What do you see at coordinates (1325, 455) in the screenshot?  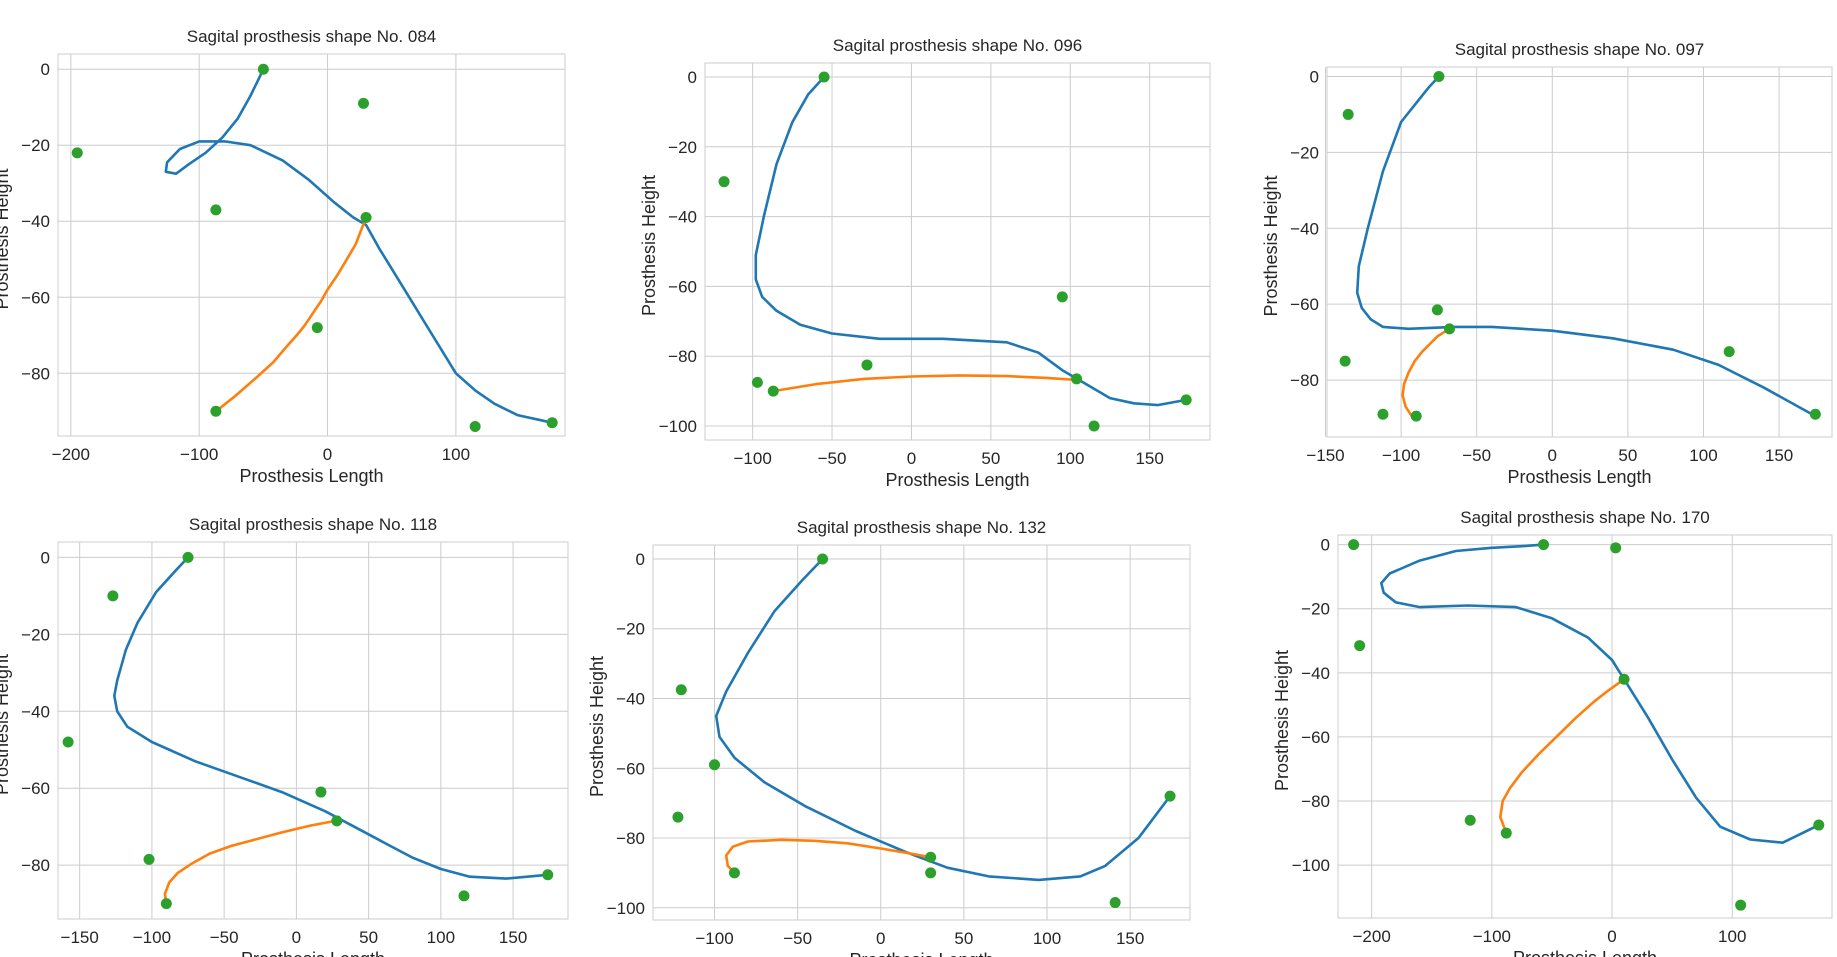 I see `x-tick-label: −150` at bounding box center [1325, 455].